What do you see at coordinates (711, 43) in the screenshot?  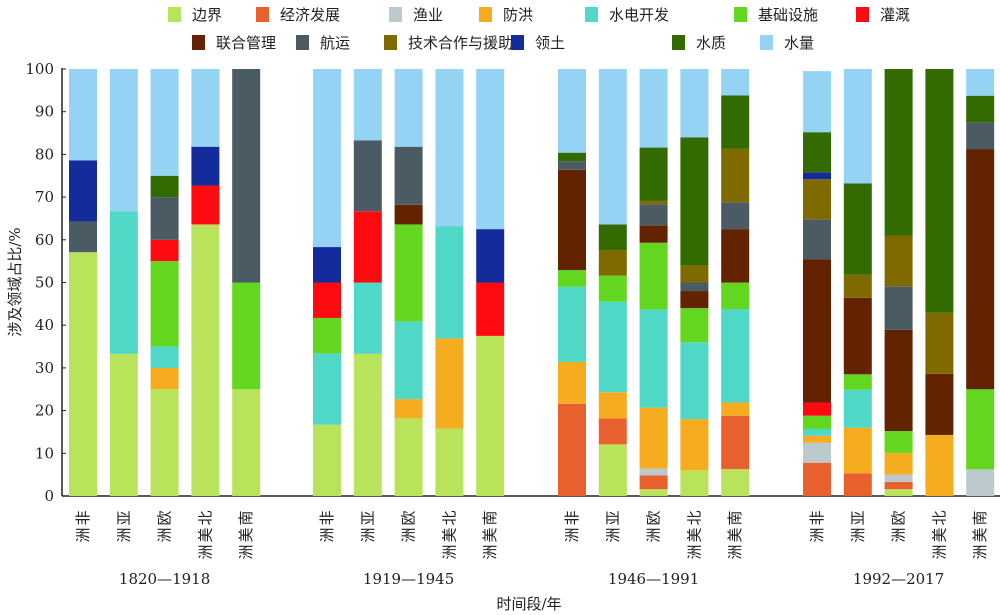 I see `legend-label: 水质` at bounding box center [711, 43].